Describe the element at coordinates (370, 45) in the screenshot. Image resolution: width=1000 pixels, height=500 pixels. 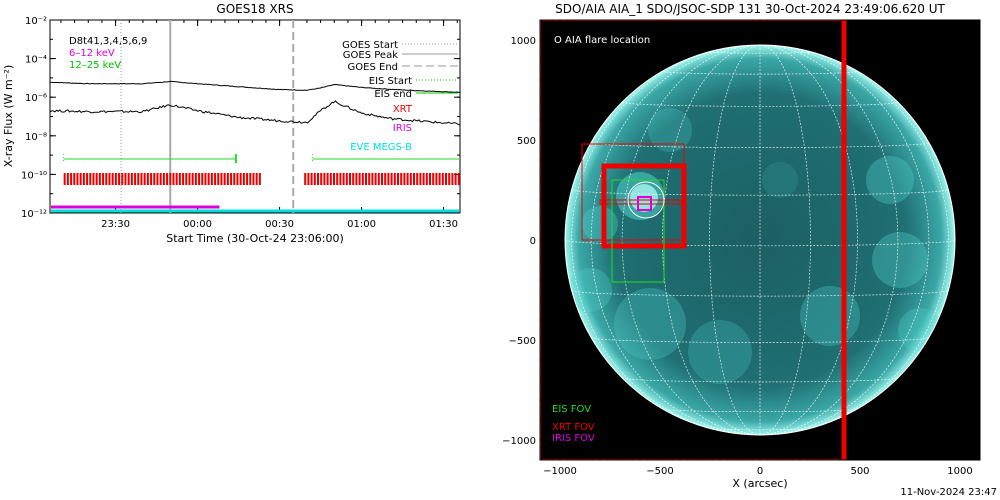
I see `legend-right-entry: GOES Start` at that location.